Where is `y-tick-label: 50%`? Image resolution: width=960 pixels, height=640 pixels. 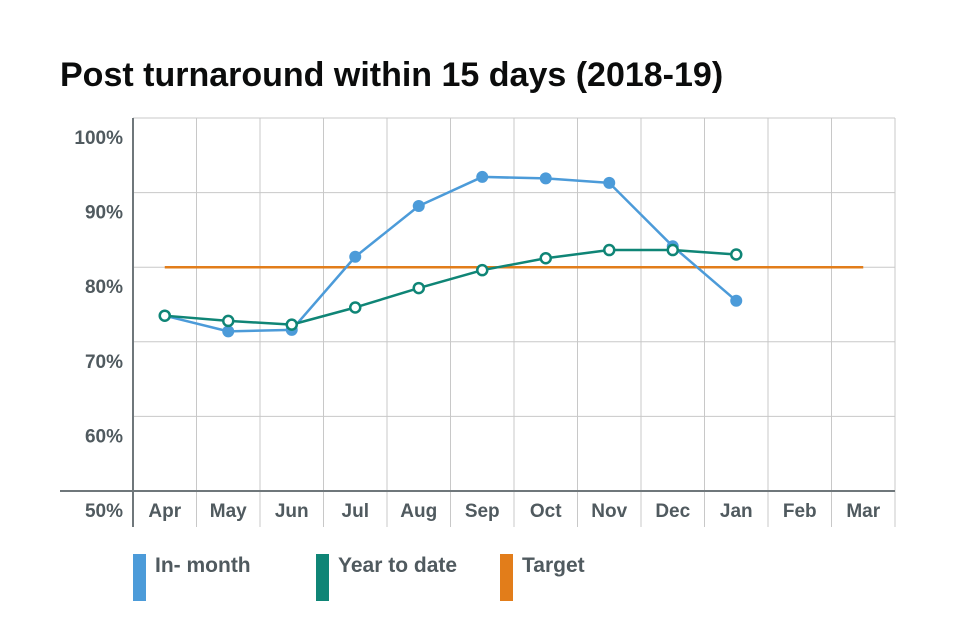
y-tick-label: 50% is located at coordinates (104, 511).